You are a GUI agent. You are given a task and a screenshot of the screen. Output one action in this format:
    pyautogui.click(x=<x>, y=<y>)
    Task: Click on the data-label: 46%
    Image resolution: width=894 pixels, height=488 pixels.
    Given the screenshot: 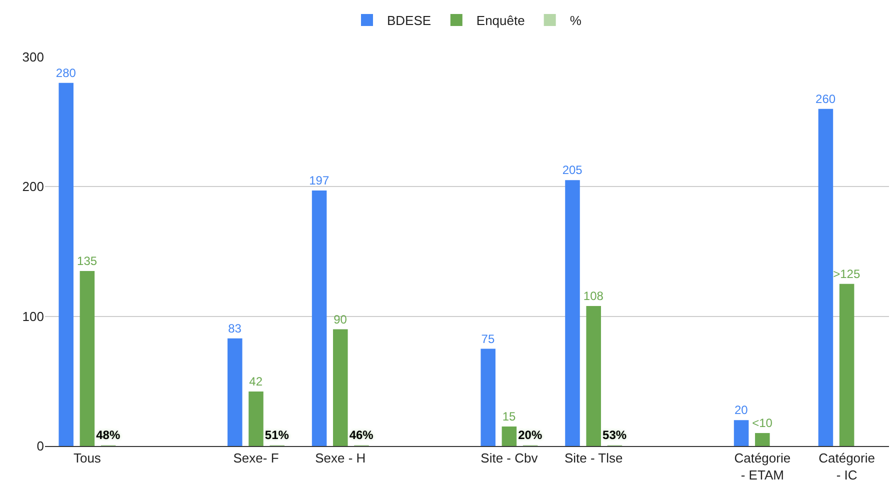 What is the action you would take?
    pyautogui.click(x=361, y=435)
    